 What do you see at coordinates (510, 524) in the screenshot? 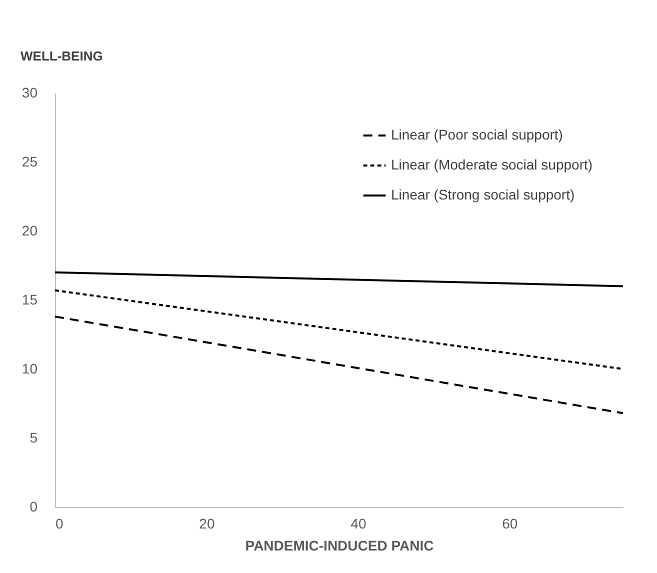
I see `x-tick-label: 60` at bounding box center [510, 524].